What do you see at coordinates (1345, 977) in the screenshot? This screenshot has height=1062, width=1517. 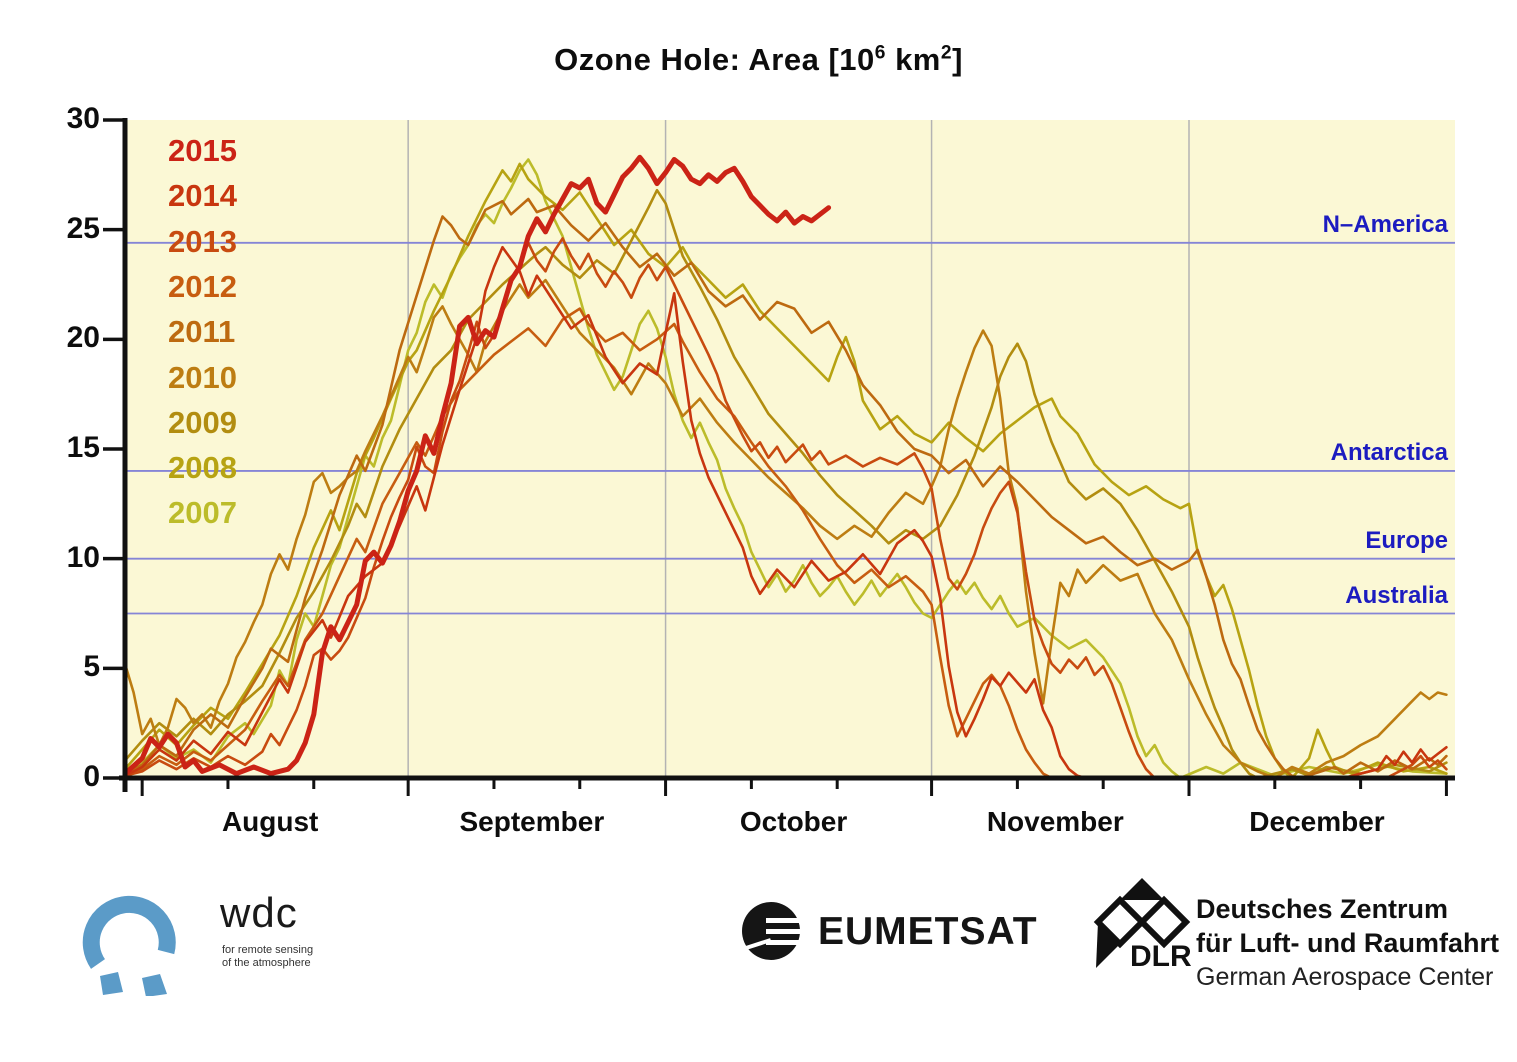 I see `dlr-line3: German Aerospace Center` at bounding box center [1345, 977].